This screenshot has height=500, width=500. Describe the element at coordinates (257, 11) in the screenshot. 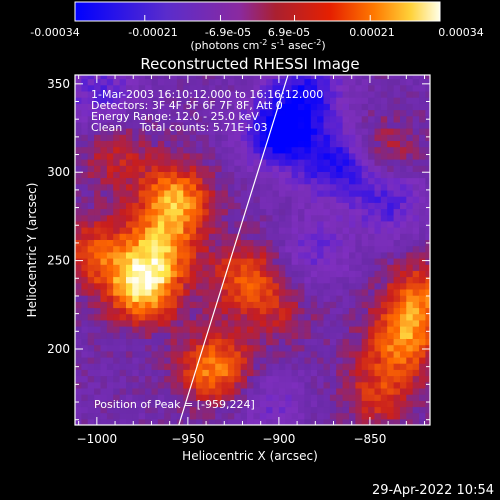

I see `colorbar` at that location.